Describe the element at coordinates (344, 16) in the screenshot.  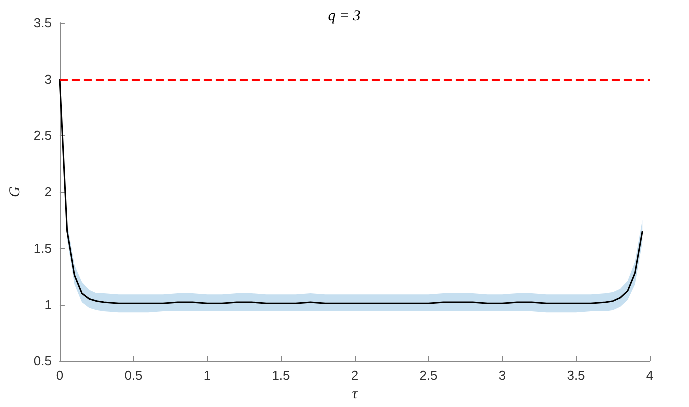
I see `chart-title: q = 3` at that location.